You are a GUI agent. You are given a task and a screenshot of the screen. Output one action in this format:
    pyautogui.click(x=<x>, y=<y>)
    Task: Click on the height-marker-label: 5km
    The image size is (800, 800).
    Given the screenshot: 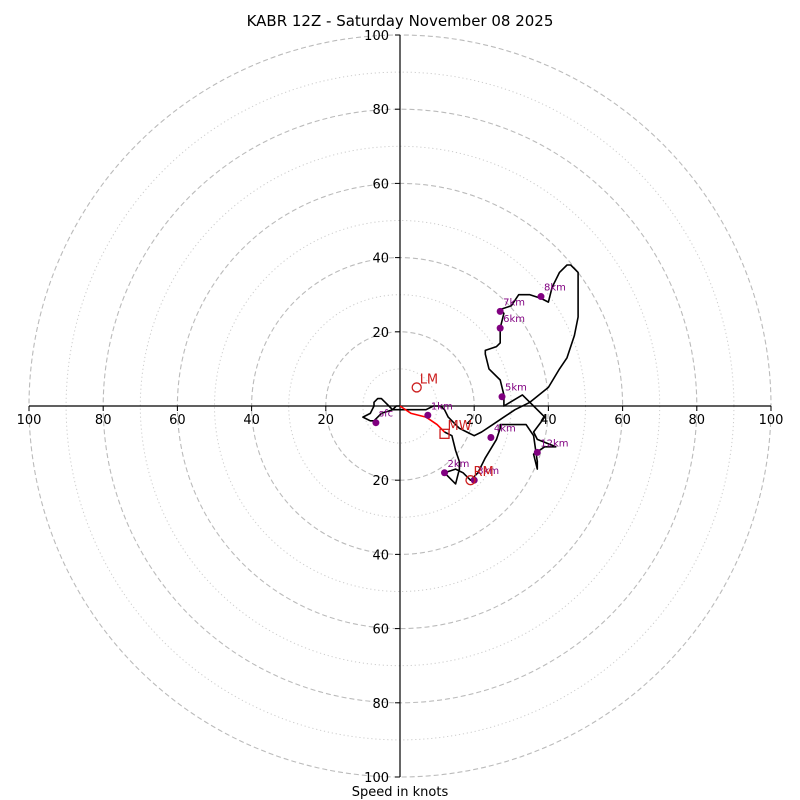 What is the action you would take?
    pyautogui.click(x=516, y=388)
    